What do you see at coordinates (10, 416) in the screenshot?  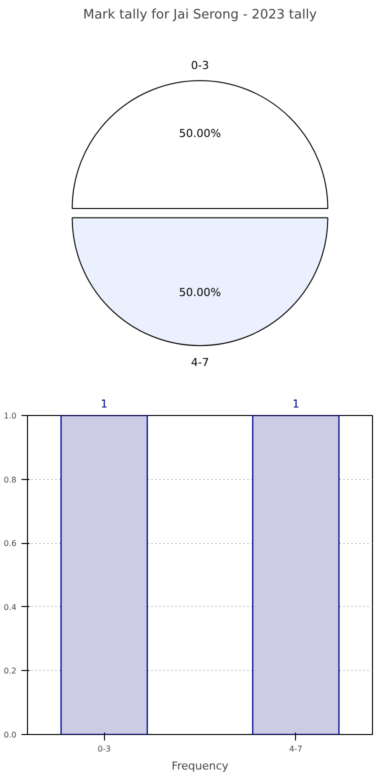 I see `y-tick-label: 1.0` at bounding box center [10, 416].